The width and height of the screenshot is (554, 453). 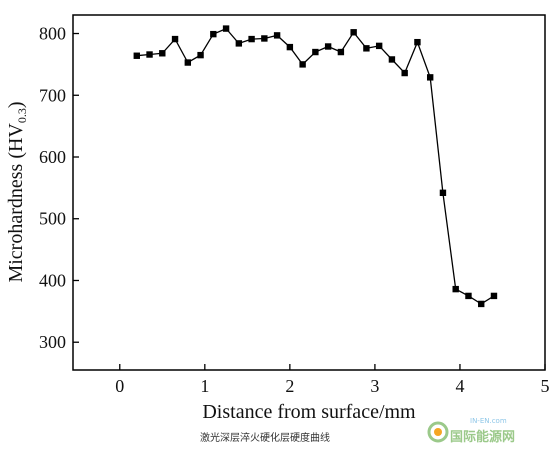 I want to click on figure-caption: 激光深层淬火硬化层硬度曲线, so click(x=265, y=437).